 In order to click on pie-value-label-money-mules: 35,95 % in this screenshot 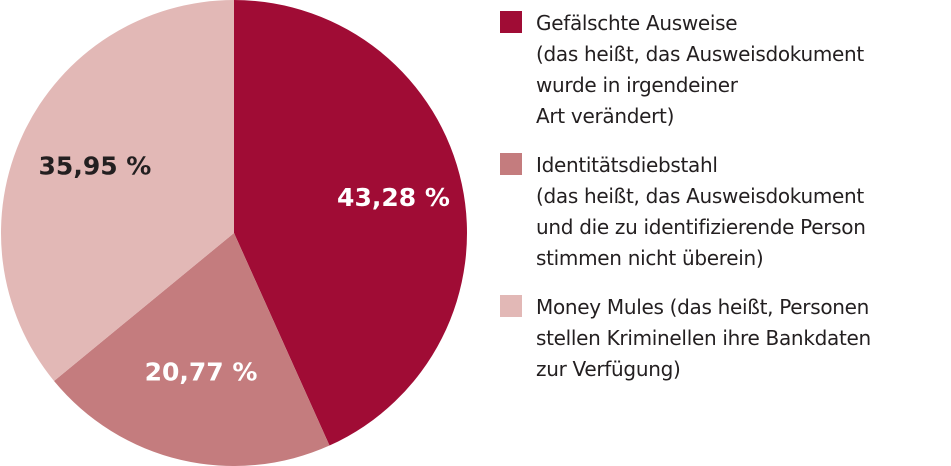, I will do `click(95, 165)`.